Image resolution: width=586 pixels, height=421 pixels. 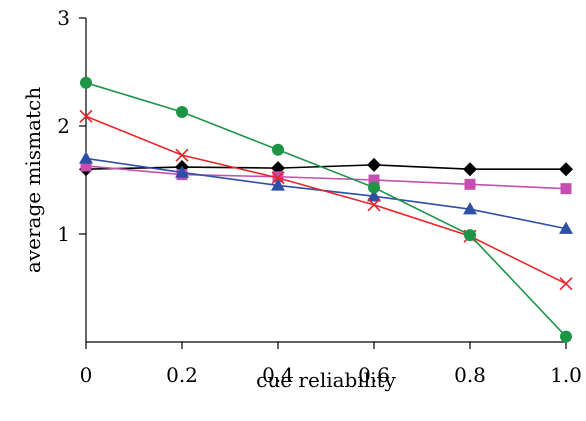 I want to click on y-tick-label: 1, so click(x=63, y=234).